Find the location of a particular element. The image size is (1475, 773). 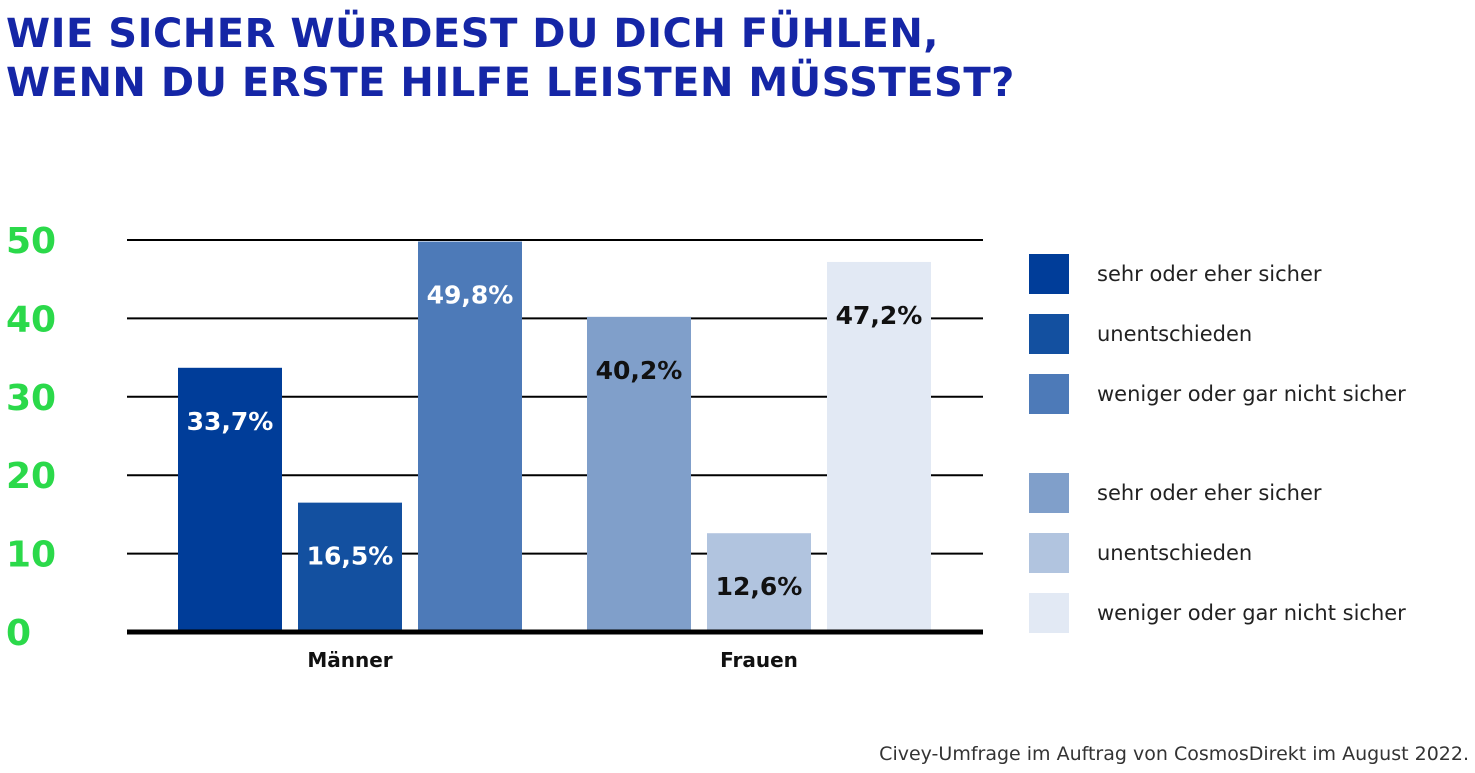

chart-title-line-2: WENN DU ERSTE HILFE LEISTEN MÜSSTEST? is located at coordinates (510, 83).